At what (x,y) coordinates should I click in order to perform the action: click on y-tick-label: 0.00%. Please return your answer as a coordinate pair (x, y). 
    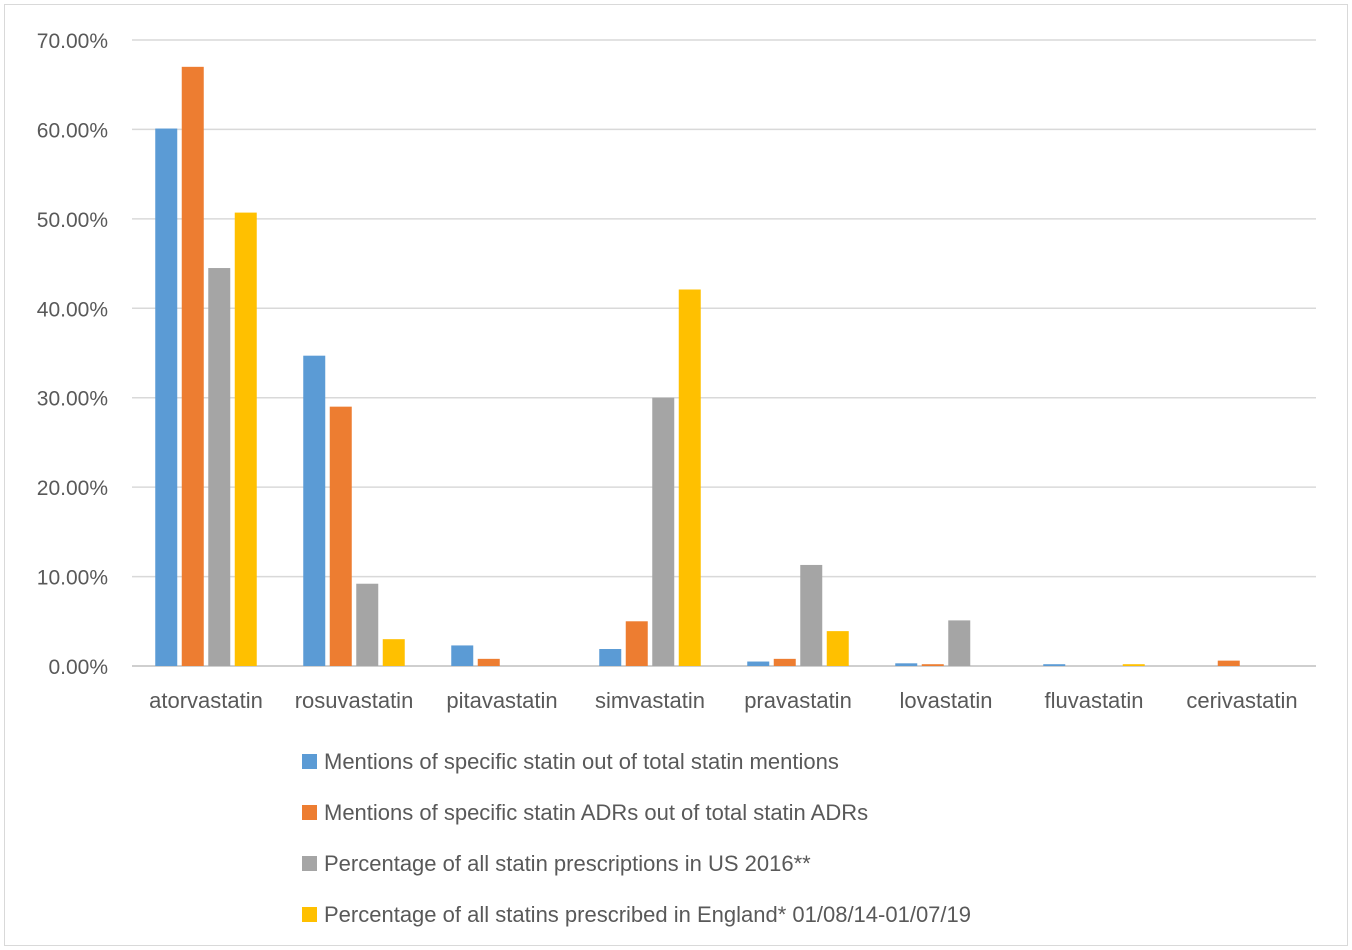
    Looking at the image, I should click on (78, 667).